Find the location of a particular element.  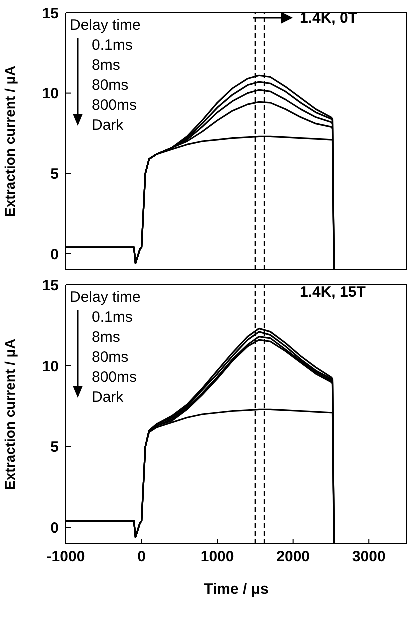

x-tick-label: -1000 is located at coordinates (66, 557).